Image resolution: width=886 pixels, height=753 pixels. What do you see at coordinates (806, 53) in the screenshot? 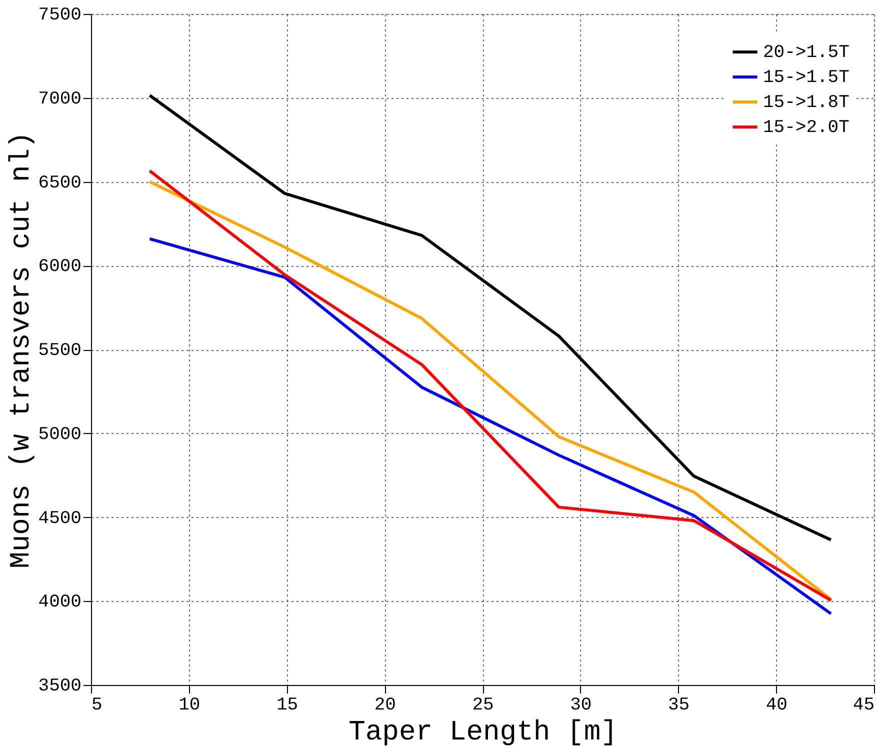
I see `legend-label: 20->1.5T` at bounding box center [806, 53].